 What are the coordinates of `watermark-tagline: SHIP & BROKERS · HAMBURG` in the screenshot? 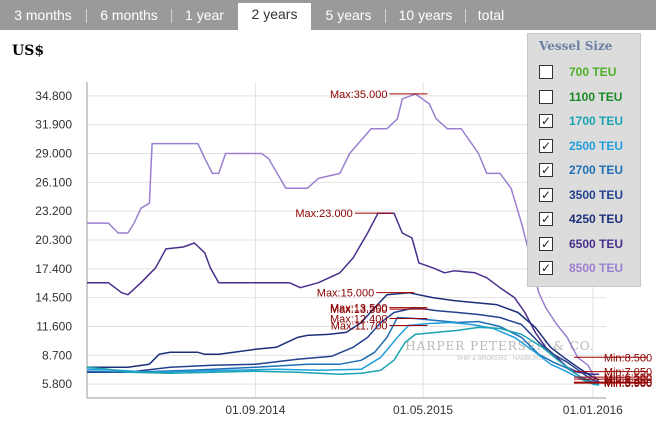 It's located at (500, 359).